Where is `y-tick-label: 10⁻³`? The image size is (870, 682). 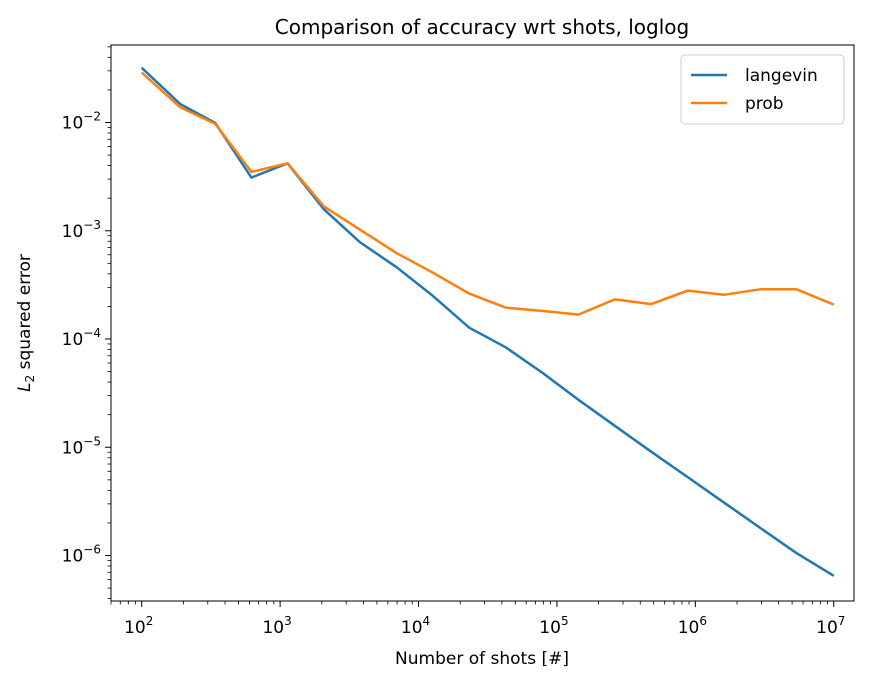 y-tick-label: 10⁻³ is located at coordinates (81, 230).